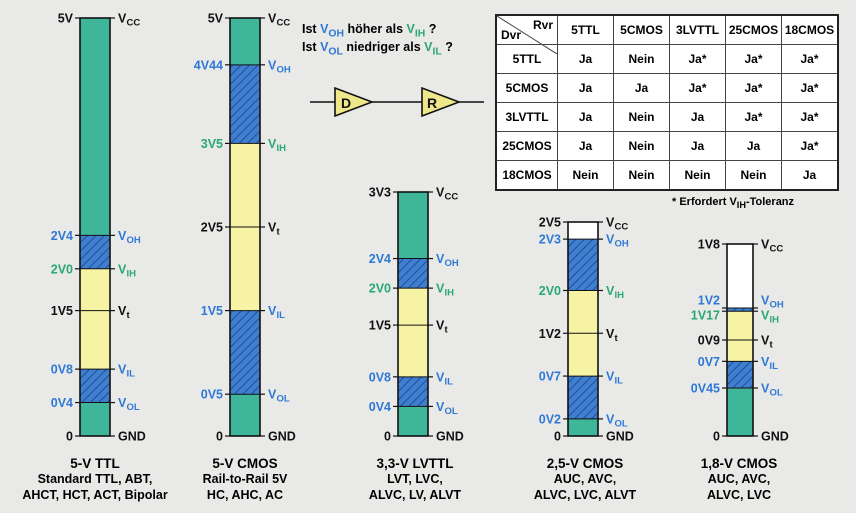 This screenshot has width=856, height=513. What do you see at coordinates (709, 341) in the screenshot?
I see `voltage-label: 0V9` at bounding box center [709, 341].